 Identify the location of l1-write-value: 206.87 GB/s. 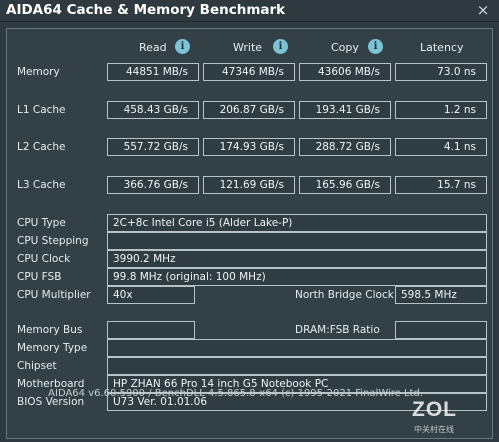
(249, 110).